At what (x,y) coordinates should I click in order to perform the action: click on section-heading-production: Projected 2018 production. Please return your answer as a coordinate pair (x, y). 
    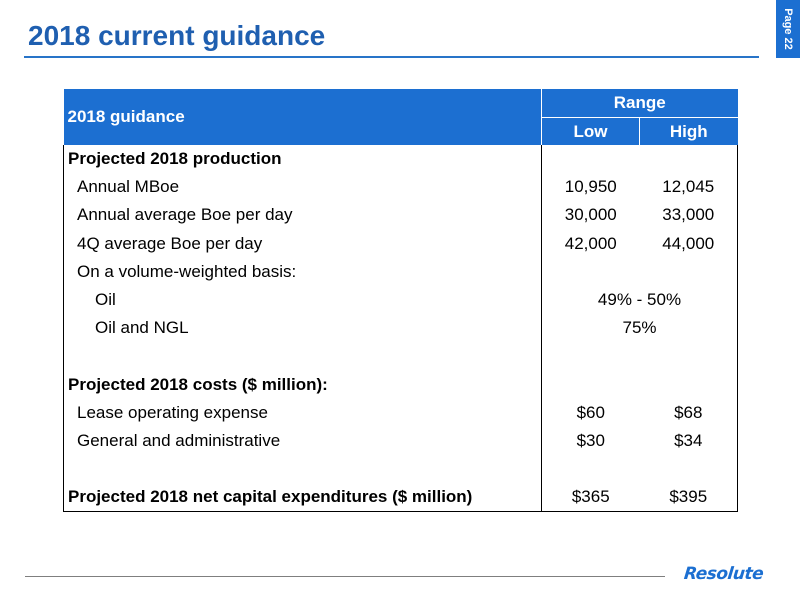
    Looking at the image, I should click on (302, 159).